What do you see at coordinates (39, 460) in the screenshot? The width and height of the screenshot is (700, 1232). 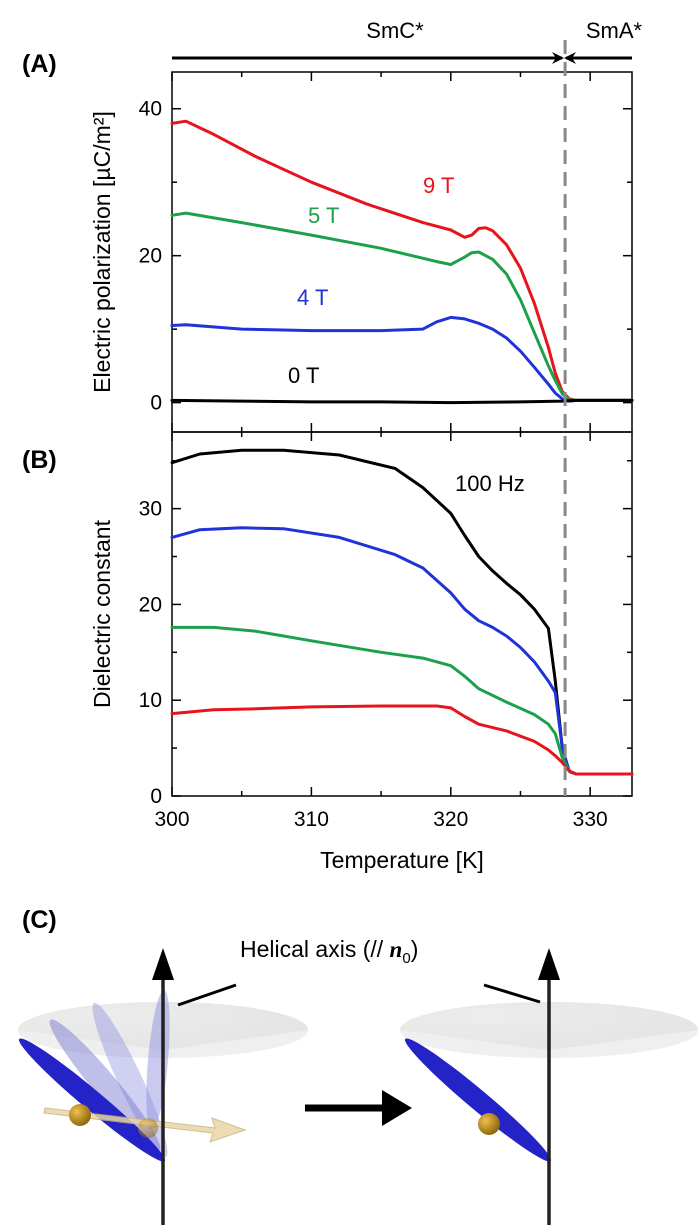 I see `panel-b-letter: (B)` at bounding box center [39, 460].